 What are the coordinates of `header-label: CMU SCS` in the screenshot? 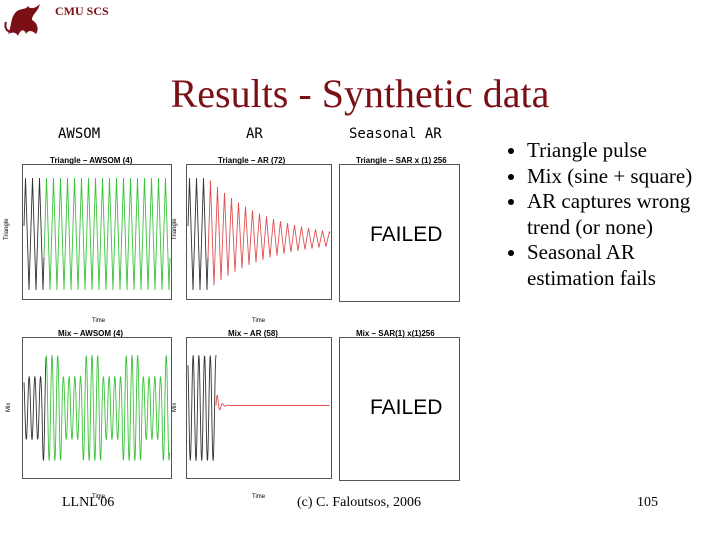 It's located at (82, 11).